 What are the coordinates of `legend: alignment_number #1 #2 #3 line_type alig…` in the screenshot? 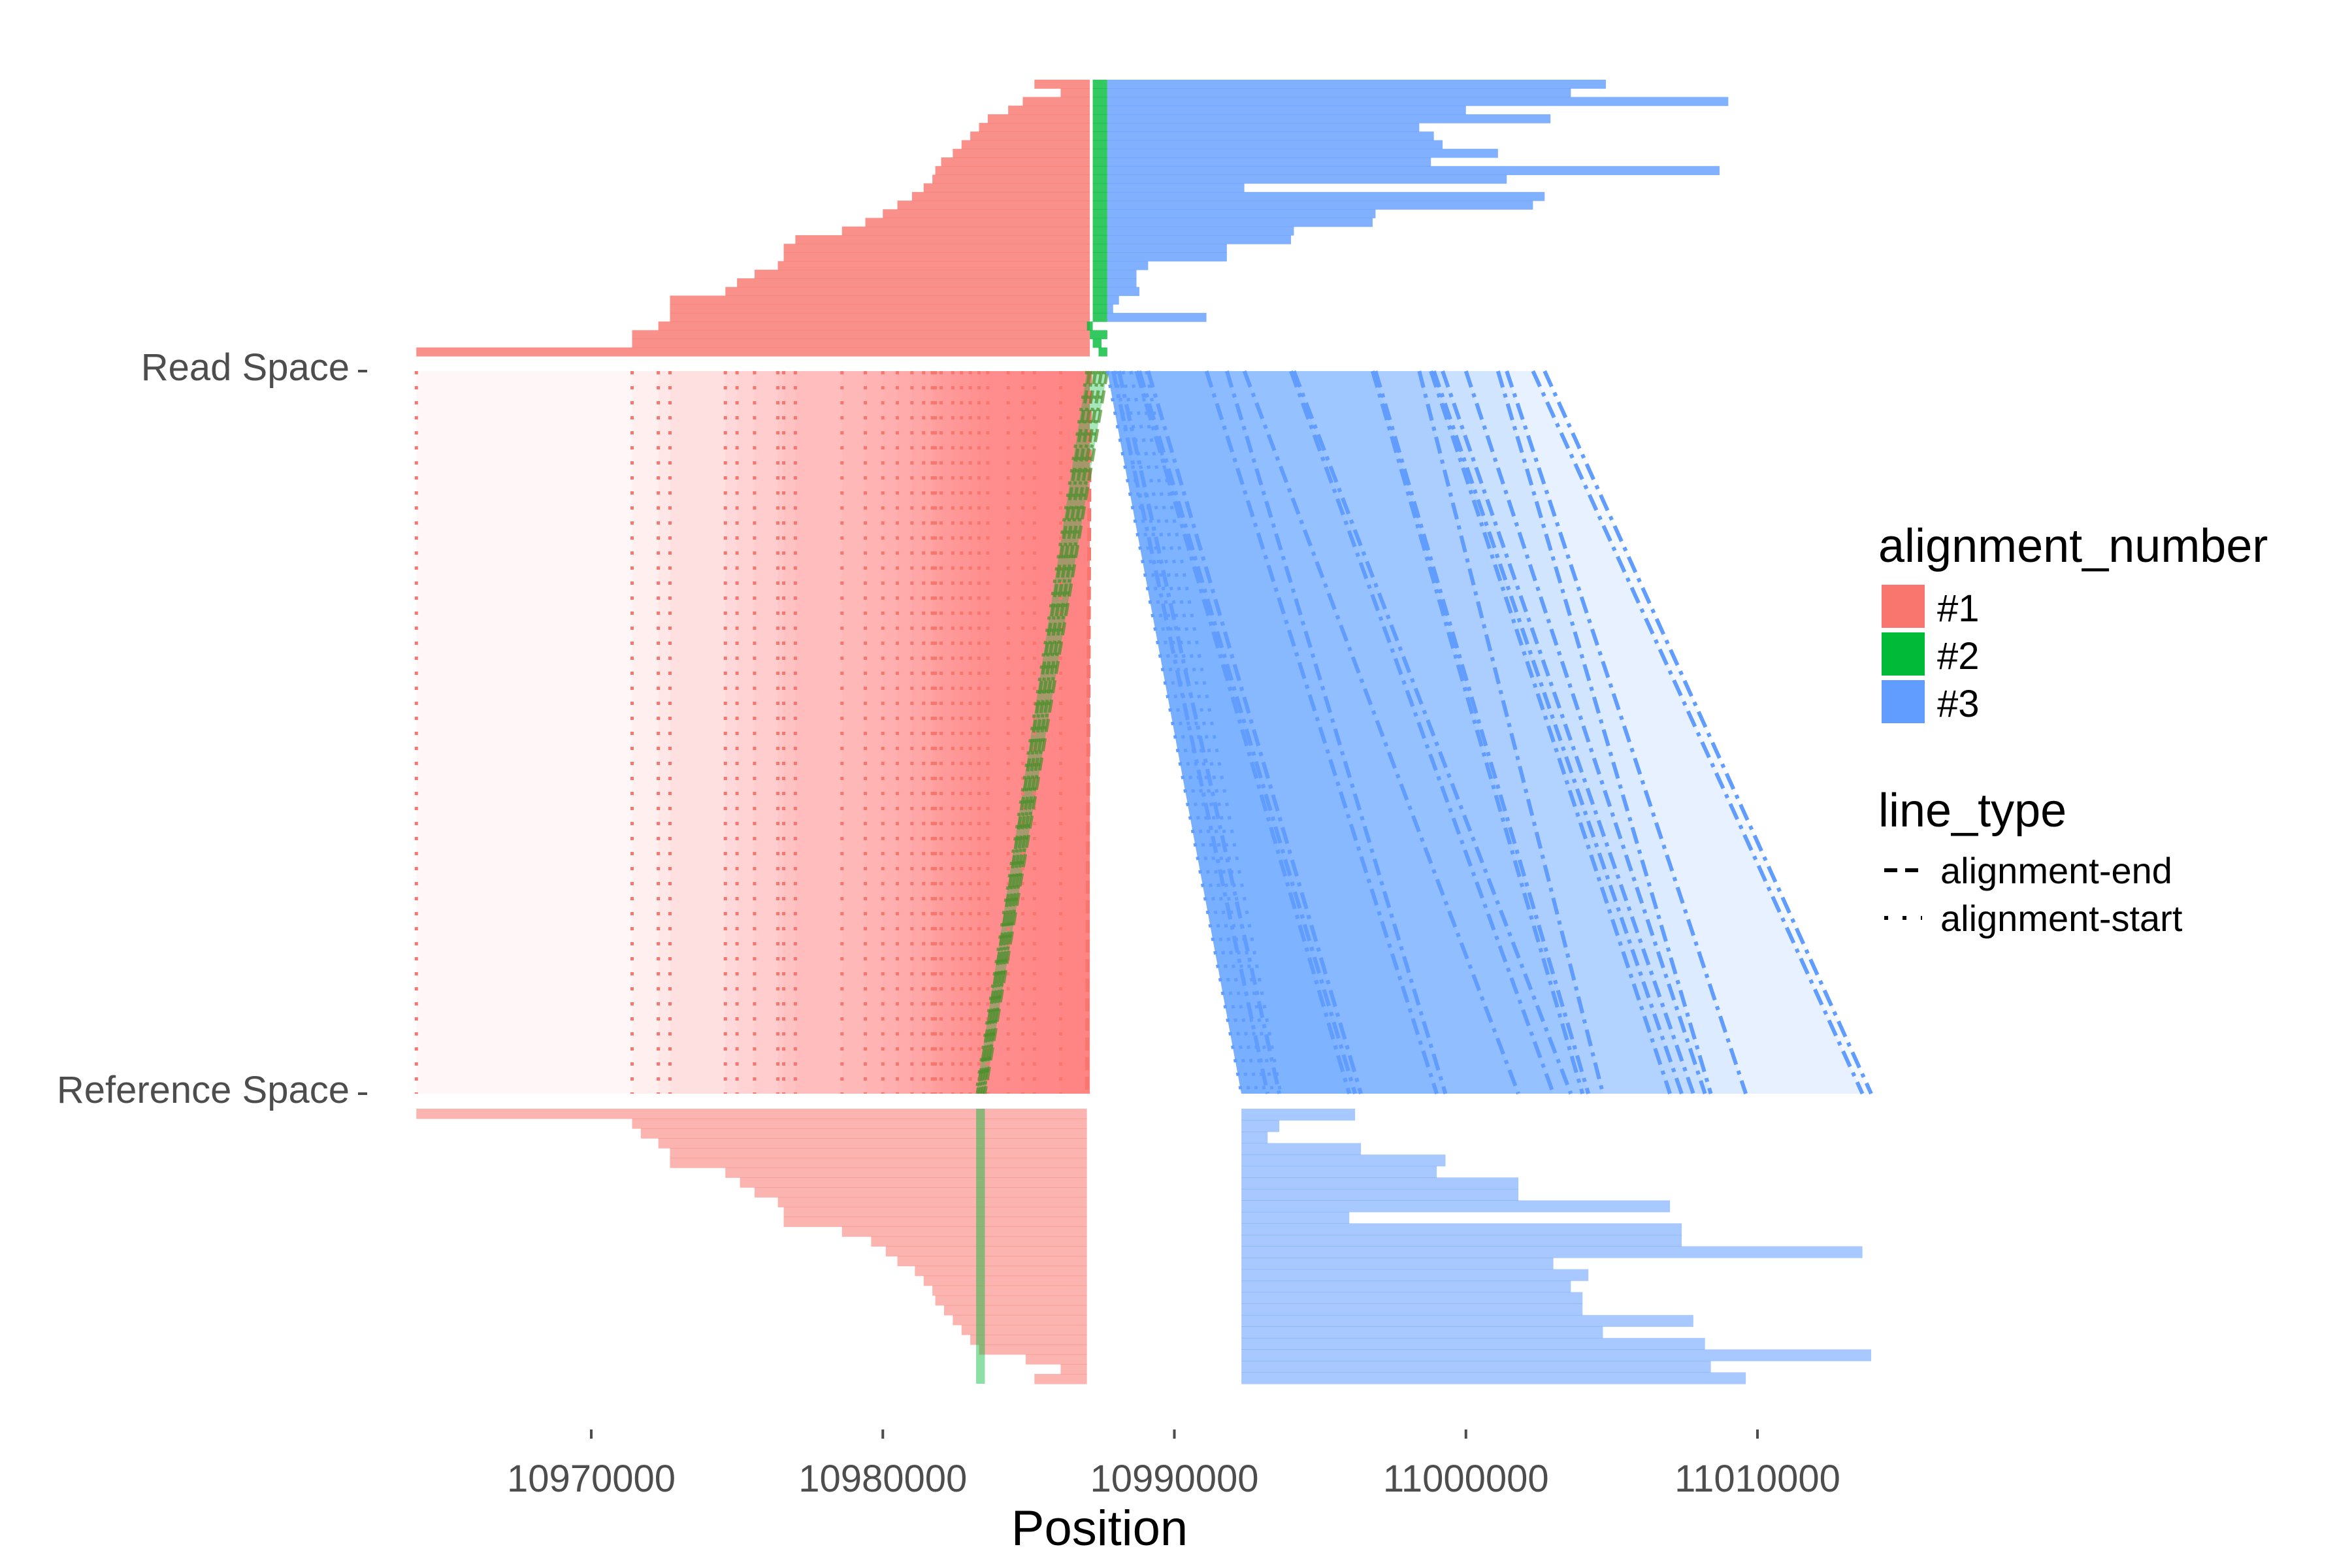 It's located at (2073, 729).